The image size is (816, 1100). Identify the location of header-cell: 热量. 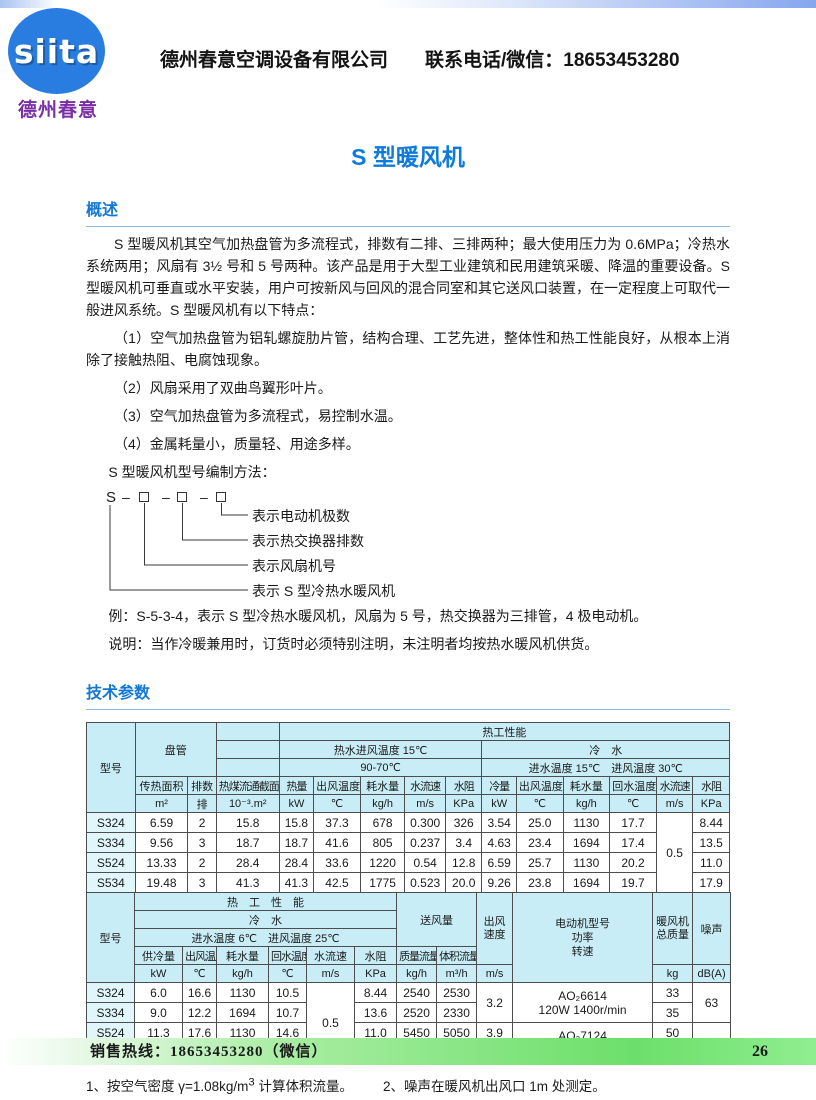
(296, 785).